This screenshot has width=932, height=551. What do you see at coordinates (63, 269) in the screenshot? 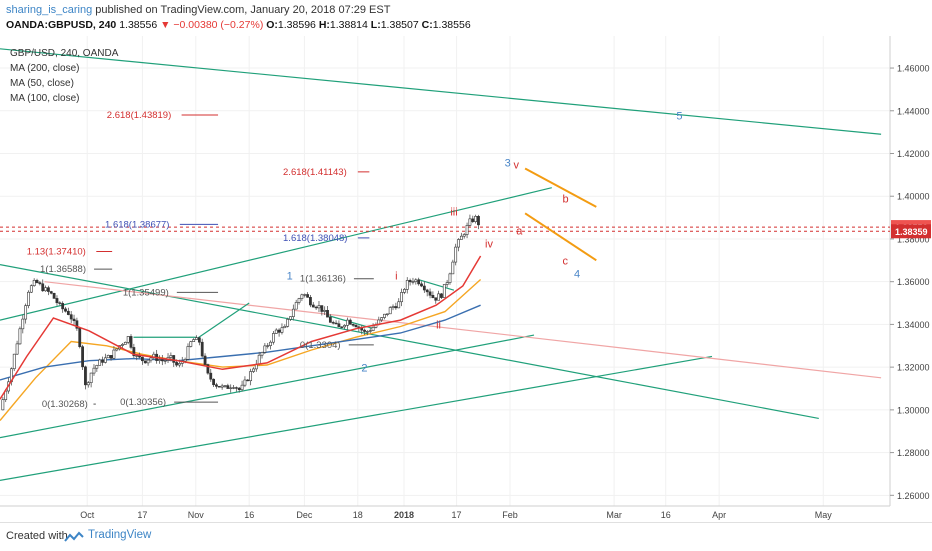
I see `fib-label: 1(1.36588)` at bounding box center [63, 269].